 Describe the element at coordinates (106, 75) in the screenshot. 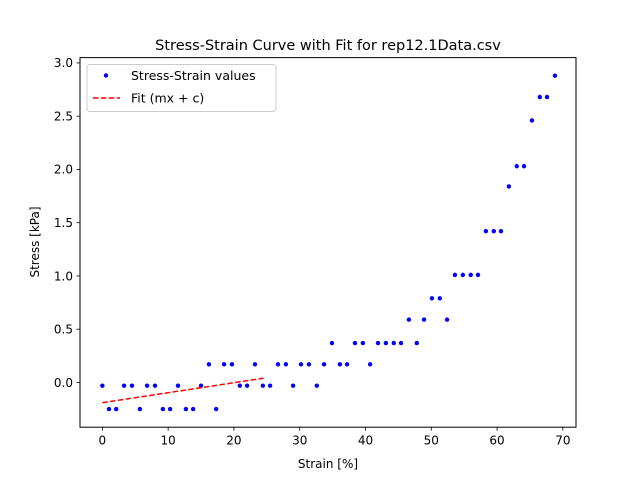

I see `legend-marker-stress-strain` at that location.